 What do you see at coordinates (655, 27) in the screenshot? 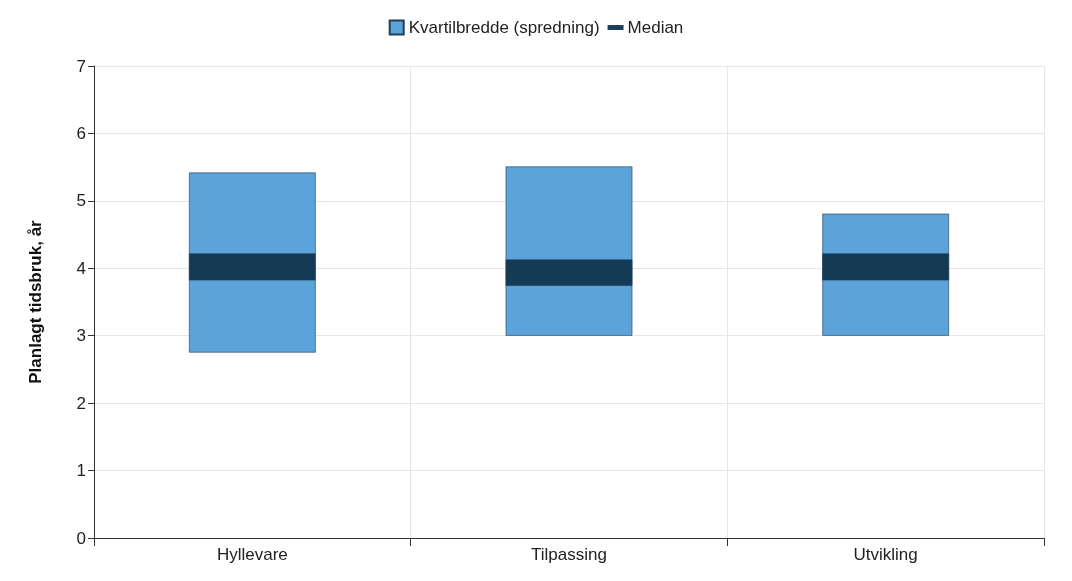
I see `legend-label: Median` at bounding box center [655, 27].